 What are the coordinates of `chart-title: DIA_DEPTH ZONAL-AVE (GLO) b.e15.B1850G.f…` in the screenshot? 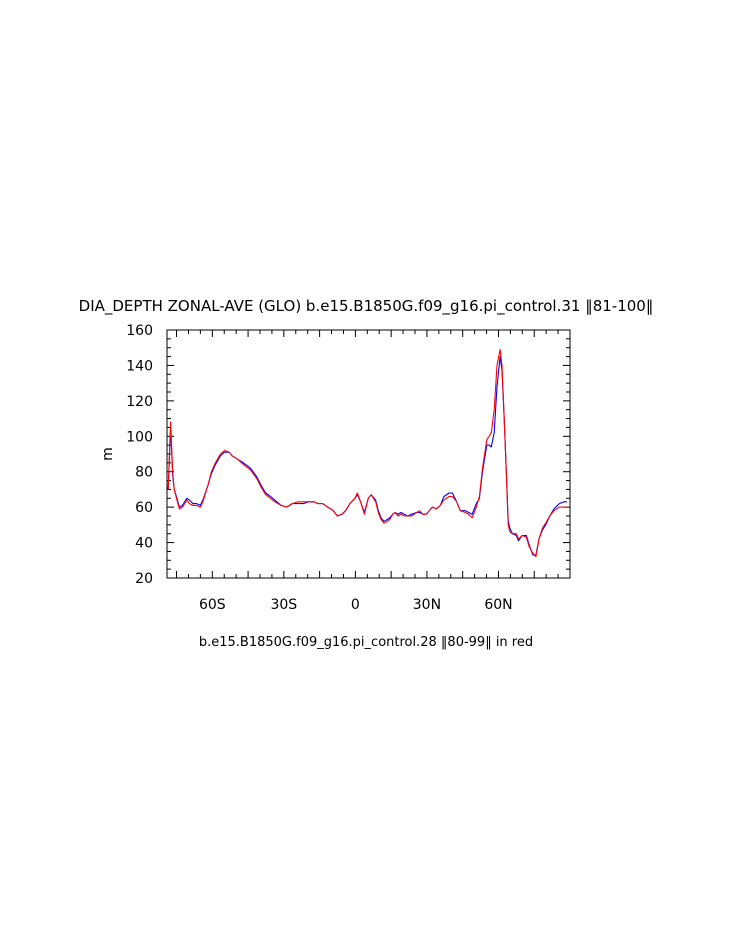 It's located at (366, 306).